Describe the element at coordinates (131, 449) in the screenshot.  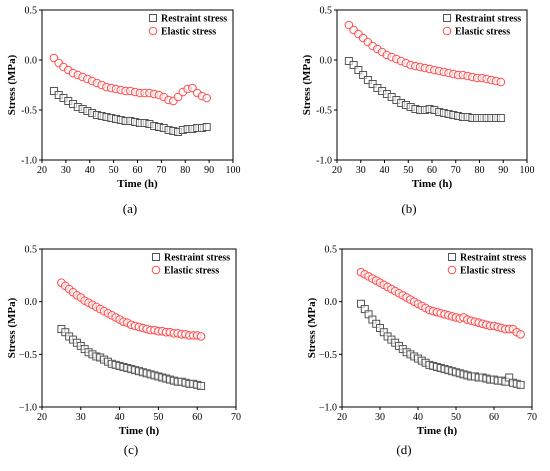
I see `panel-caption: (c)` at that location.